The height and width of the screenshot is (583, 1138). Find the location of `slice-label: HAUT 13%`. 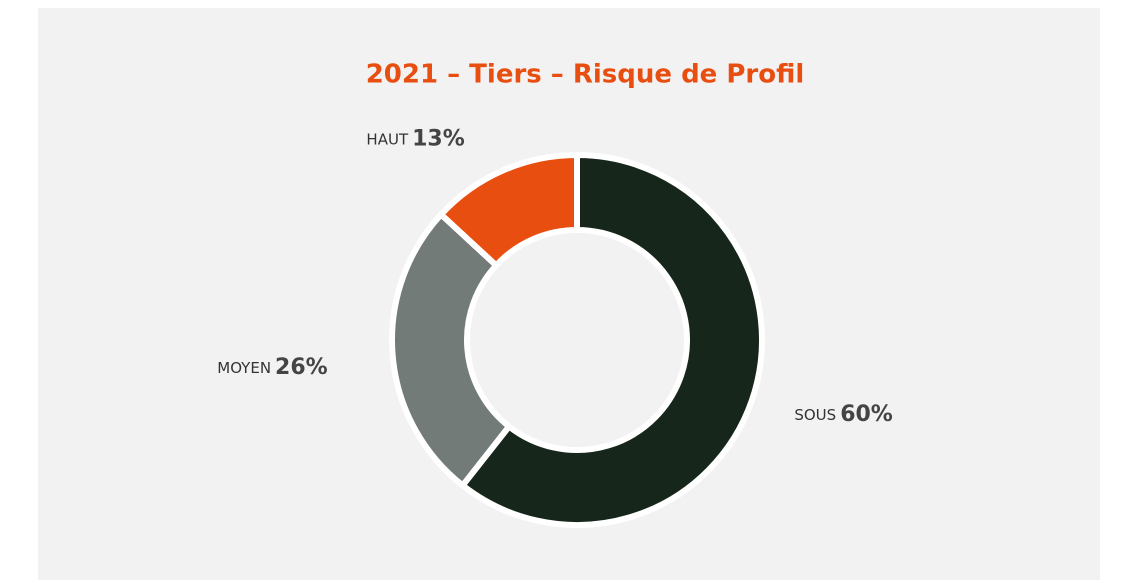

slice-label: HAUT 13% is located at coordinates (415, 138).